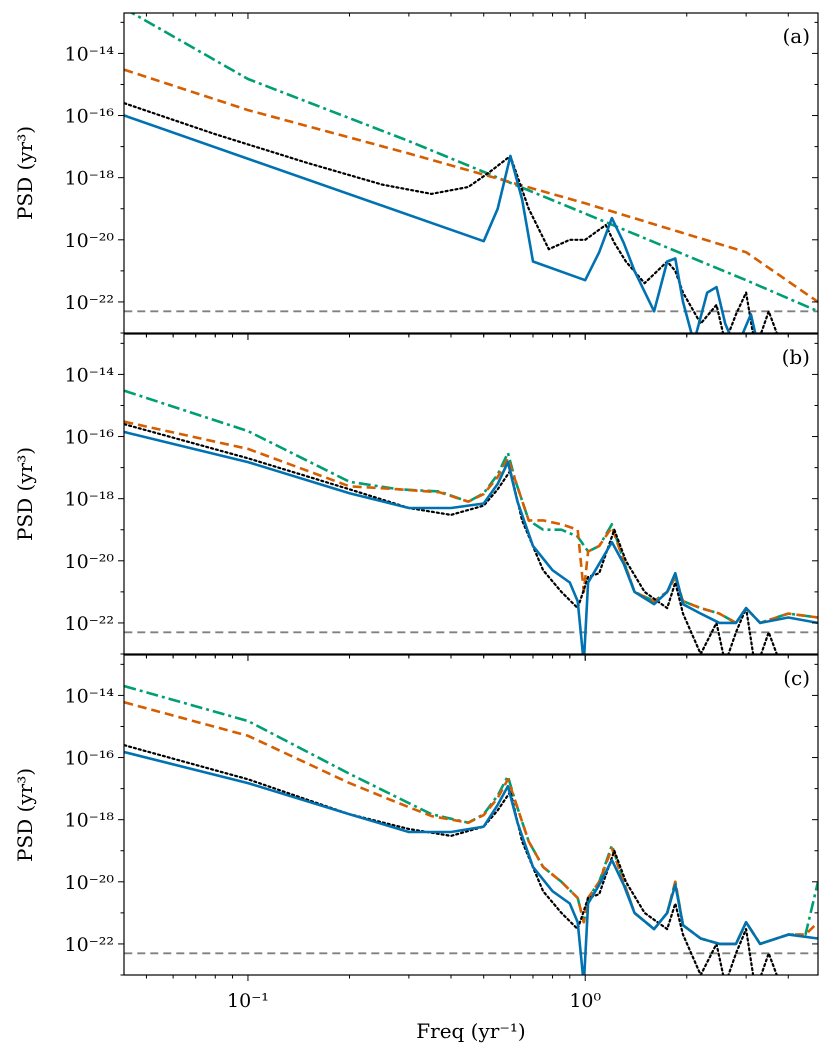  Describe the element at coordinates (248, 1001) in the screenshot. I see `x-tick-label: 10⁻¹` at that location.